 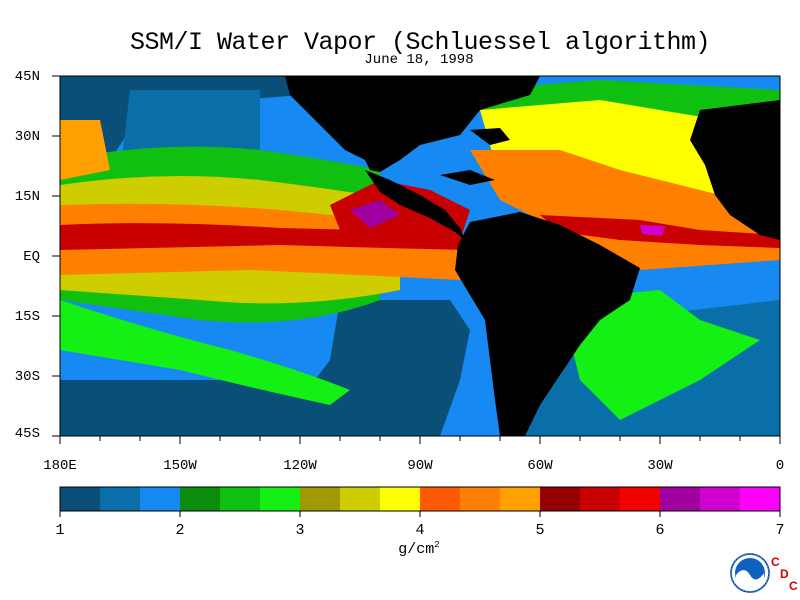 I want to click on colorbar-unit: g/cm2, so click(x=400, y=549).